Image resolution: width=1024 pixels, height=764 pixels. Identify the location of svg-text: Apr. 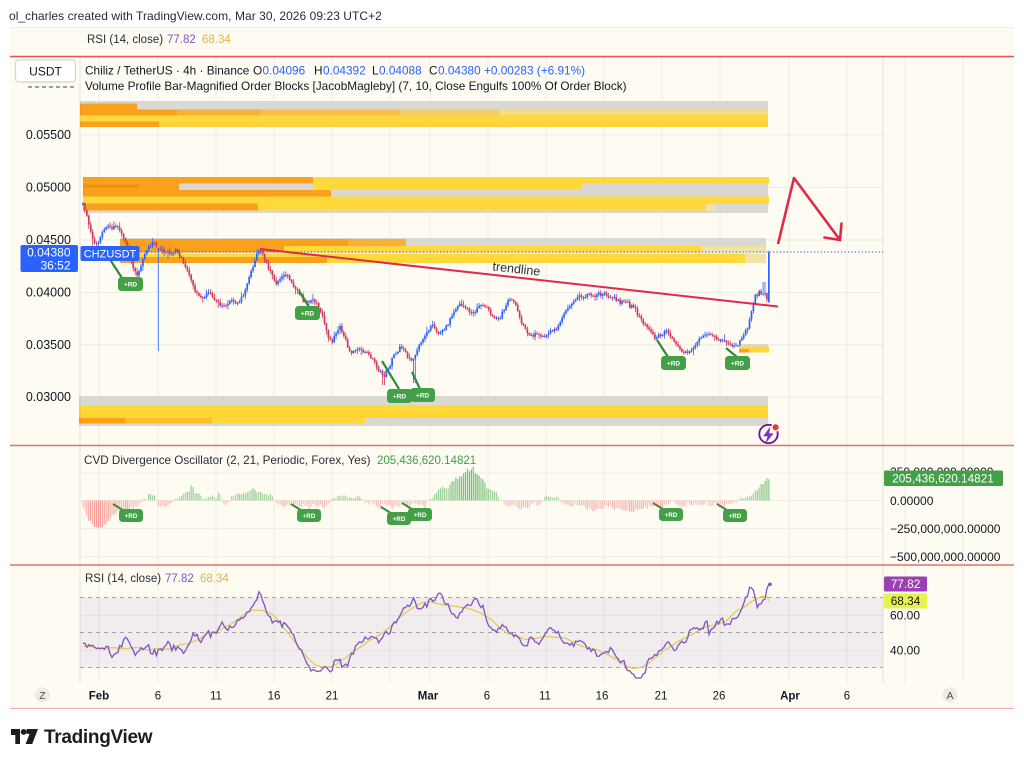
(790, 697).